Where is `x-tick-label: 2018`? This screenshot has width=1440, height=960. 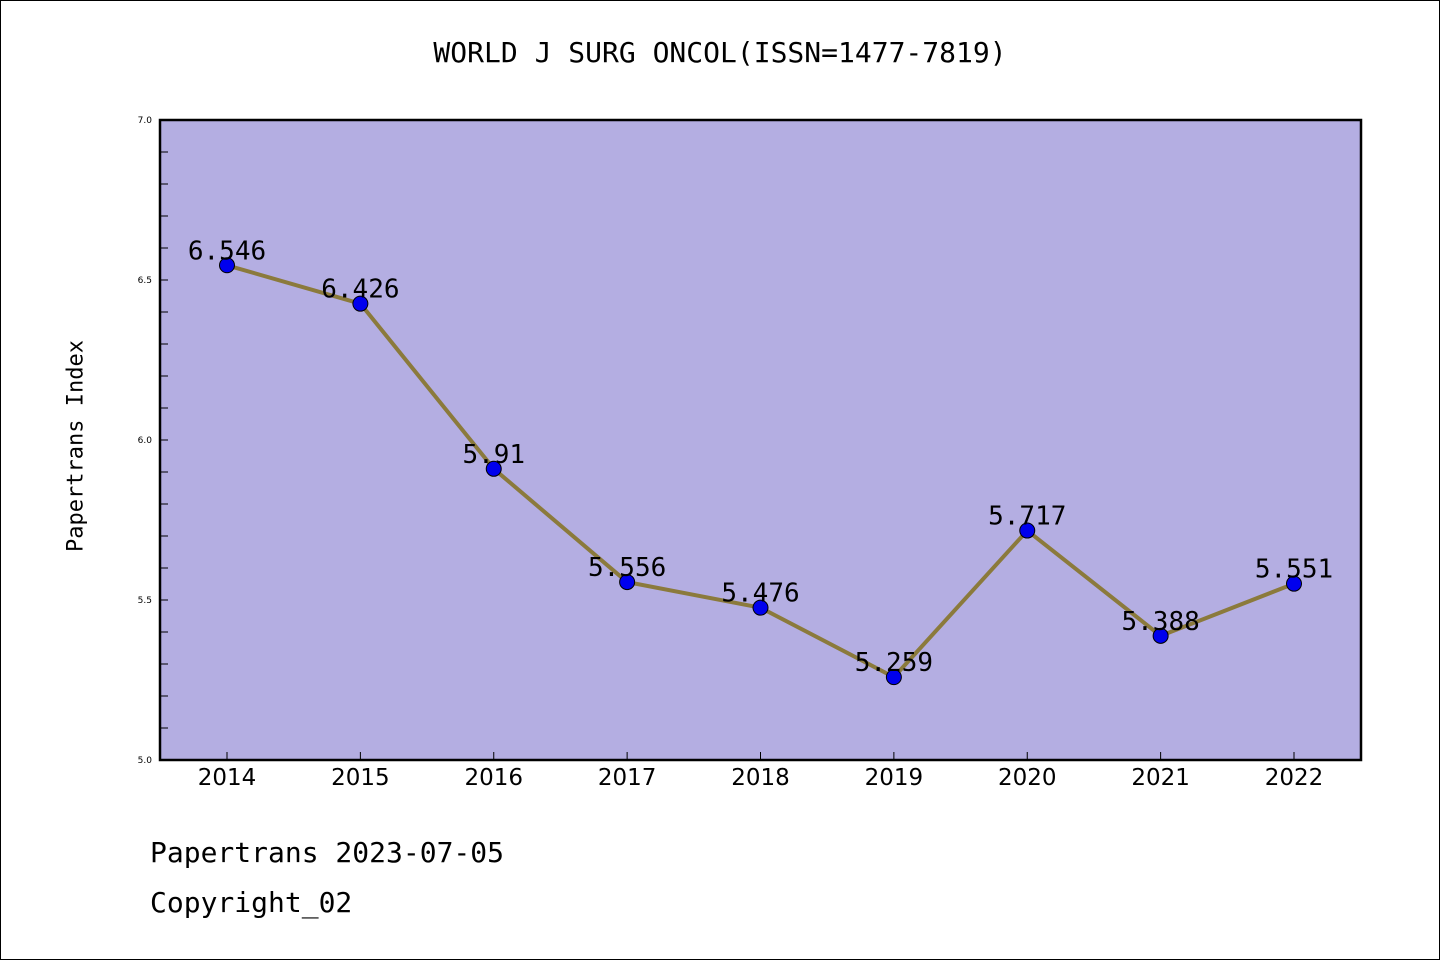
x-tick-label: 2018 is located at coordinates (760, 778).